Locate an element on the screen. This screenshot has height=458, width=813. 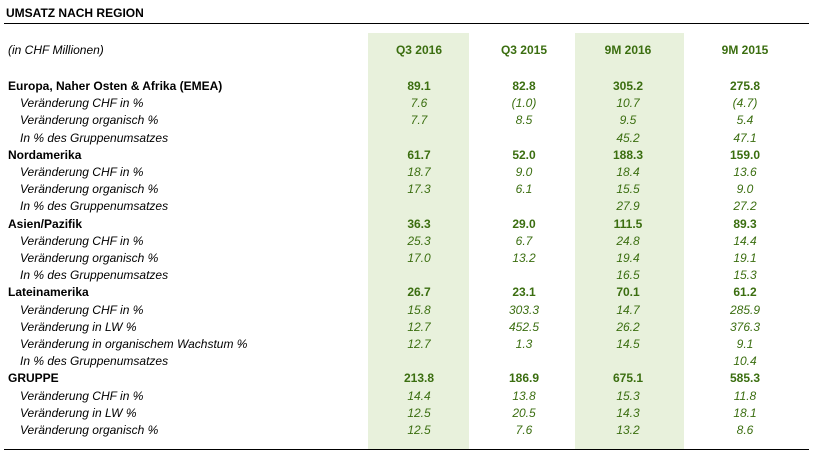
table-cell: 585.3 is located at coordinates (745, 378).